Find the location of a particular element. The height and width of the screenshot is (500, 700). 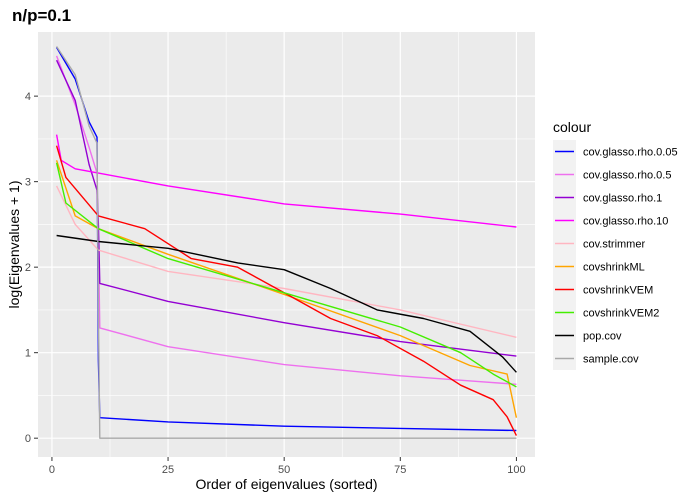

y-axis-label: log(Eigenvalues + 1) is located at coordinates (14, 244).